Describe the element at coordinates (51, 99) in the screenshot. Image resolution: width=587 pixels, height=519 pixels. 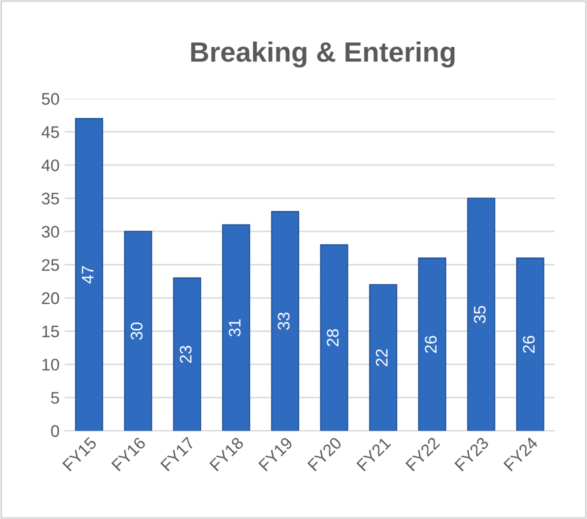
I see `y-tick-label: 50` at that location.